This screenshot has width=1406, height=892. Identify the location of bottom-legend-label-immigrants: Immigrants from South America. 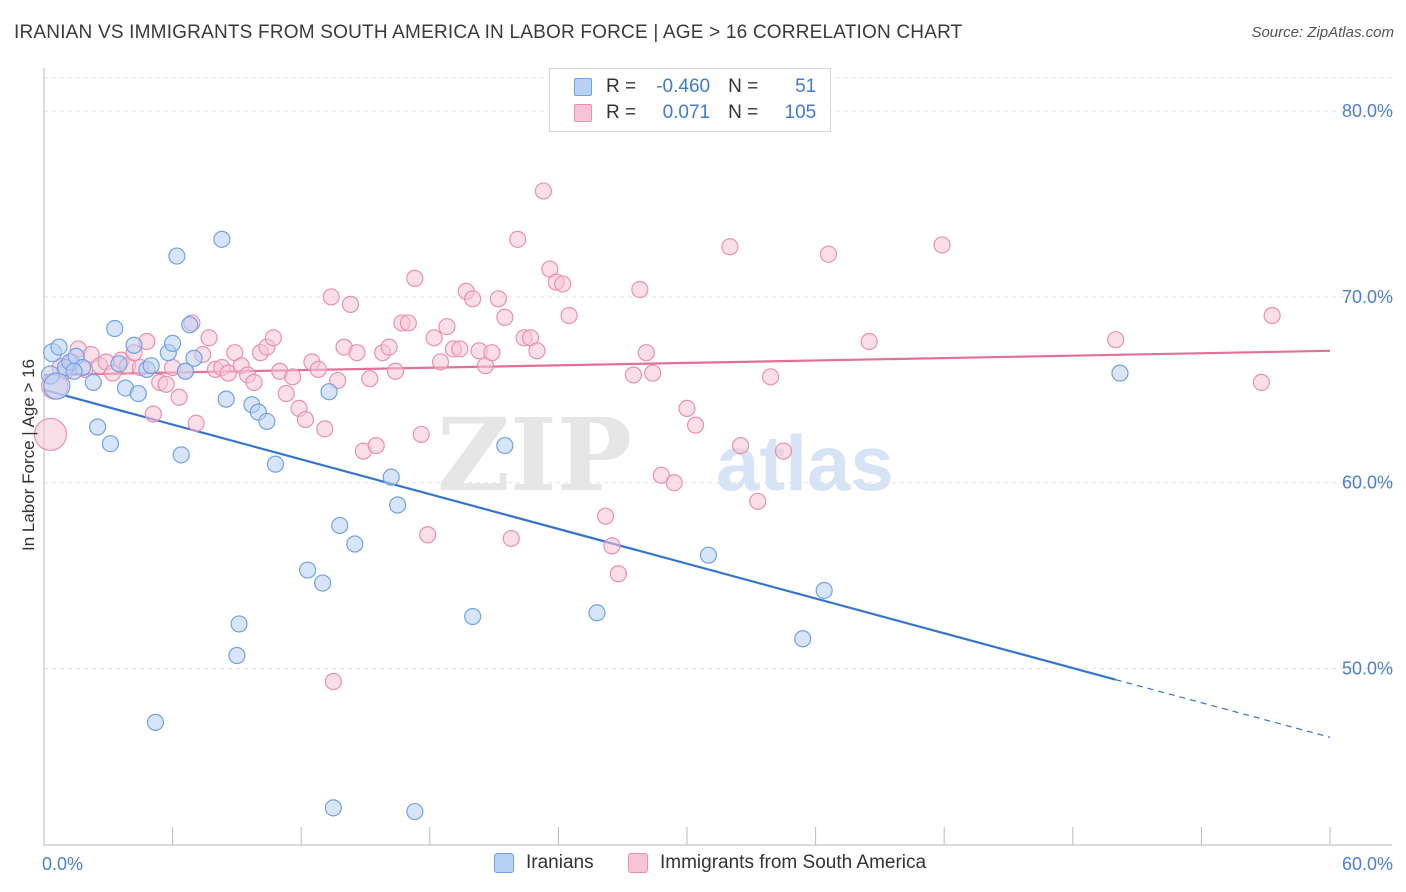
(793, 862).